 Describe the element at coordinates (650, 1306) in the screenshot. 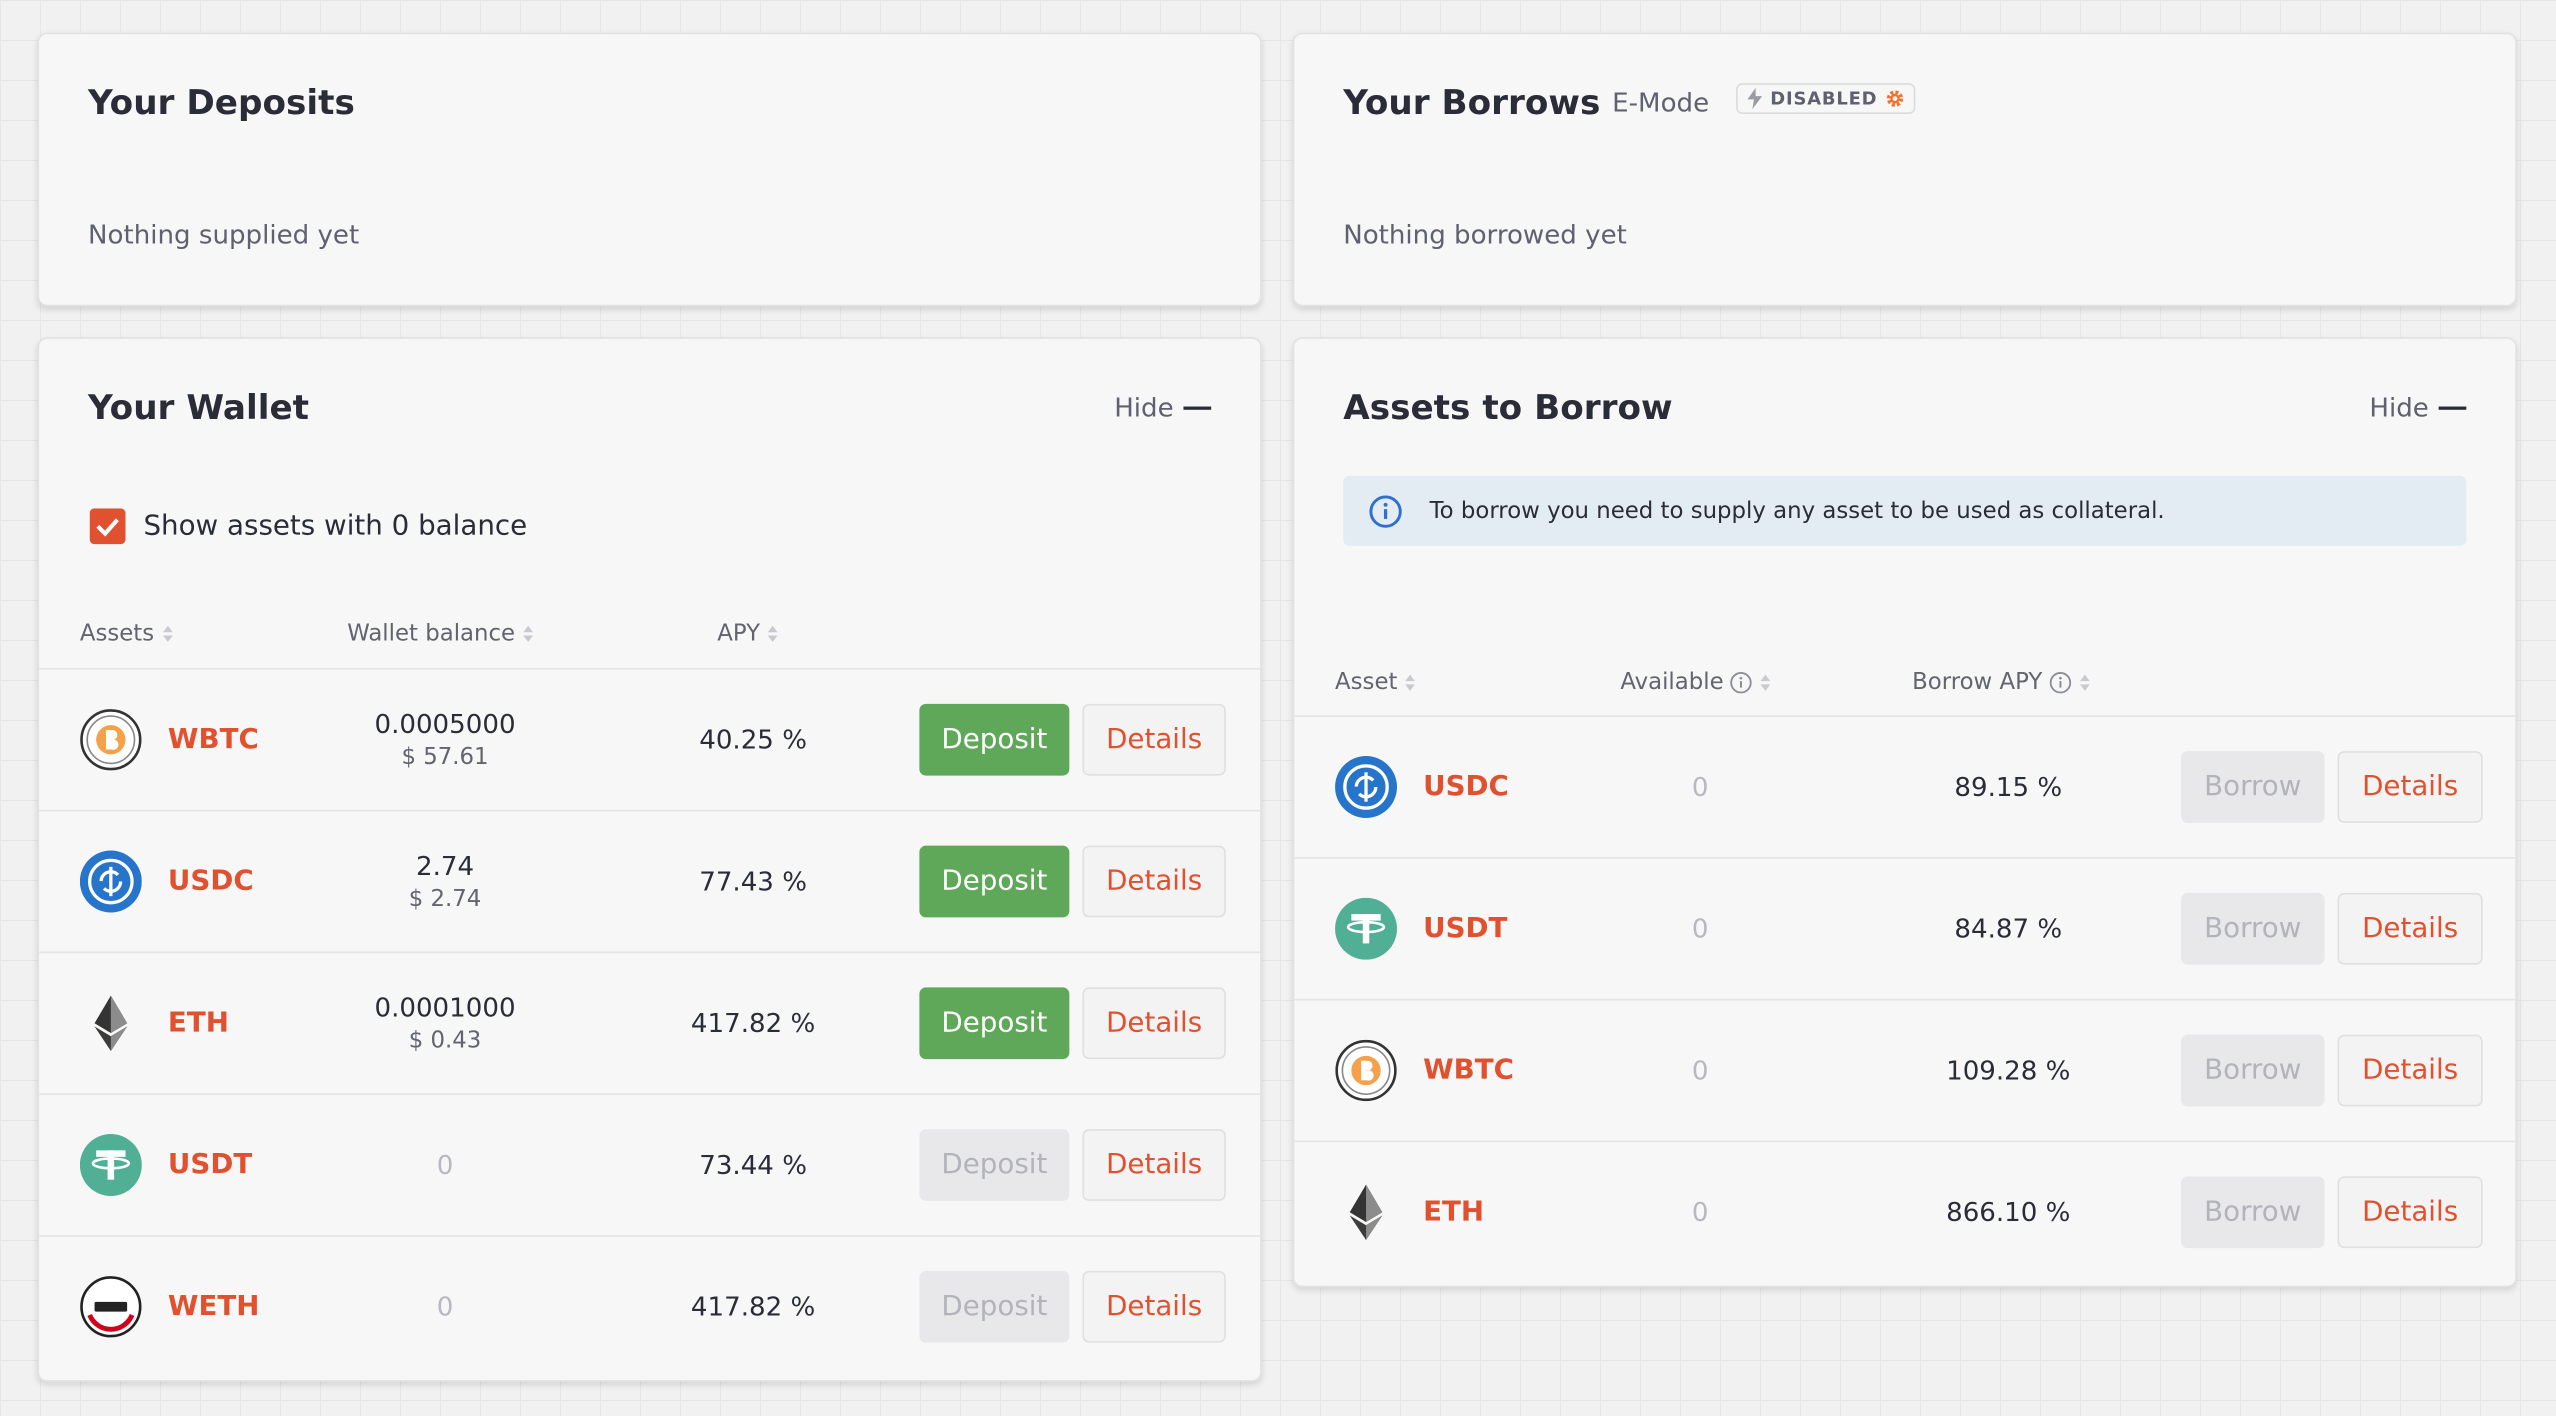

I see `asset-row: WETH 0 417.82 % Deposit Details` at that location.